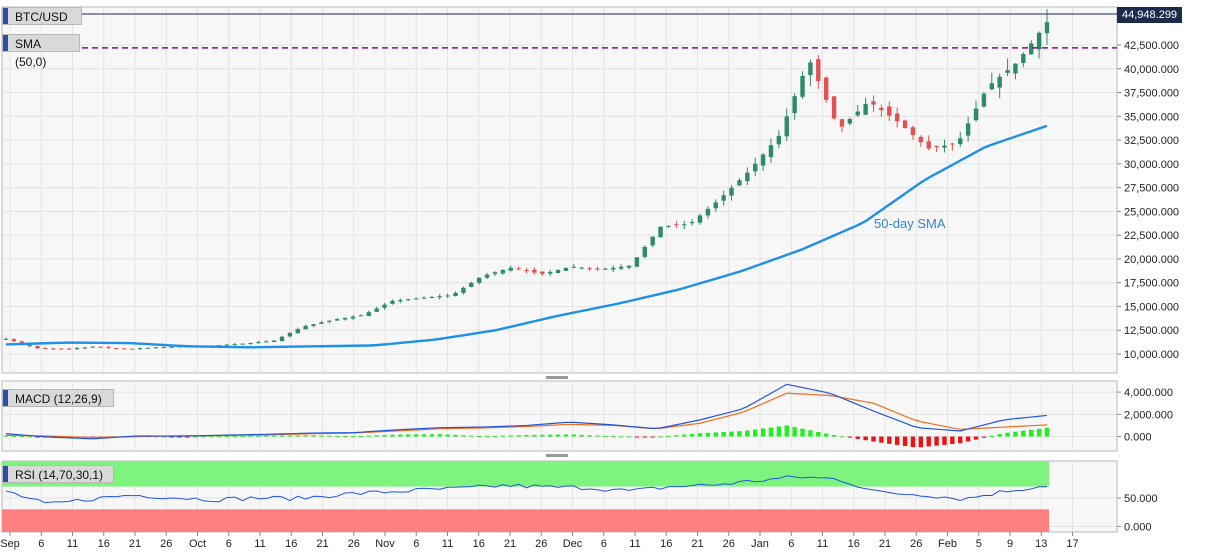 The height and width of the screenshot is (560, 1207). I want to click on x-tick-label: Sep, so click(10, 544).